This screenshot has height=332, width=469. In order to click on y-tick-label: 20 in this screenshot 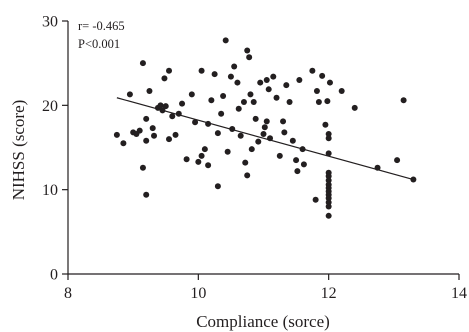, I will do `click(50, 106)`.